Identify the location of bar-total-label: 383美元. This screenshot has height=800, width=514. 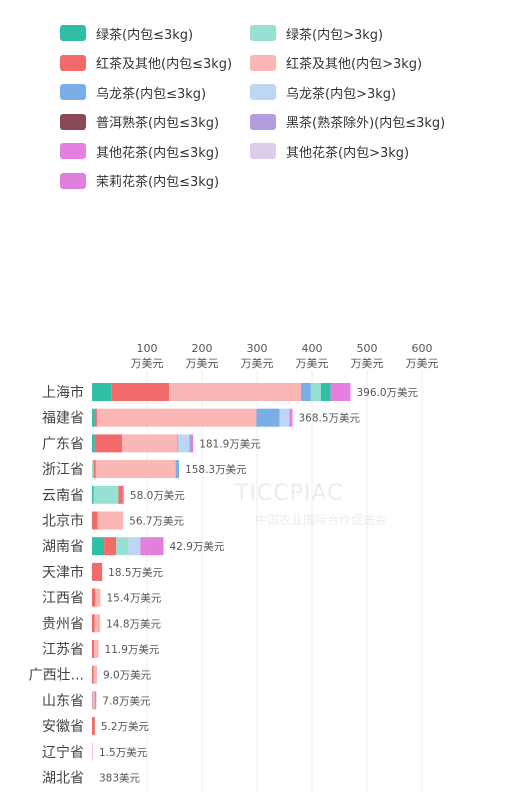
(120, 778).